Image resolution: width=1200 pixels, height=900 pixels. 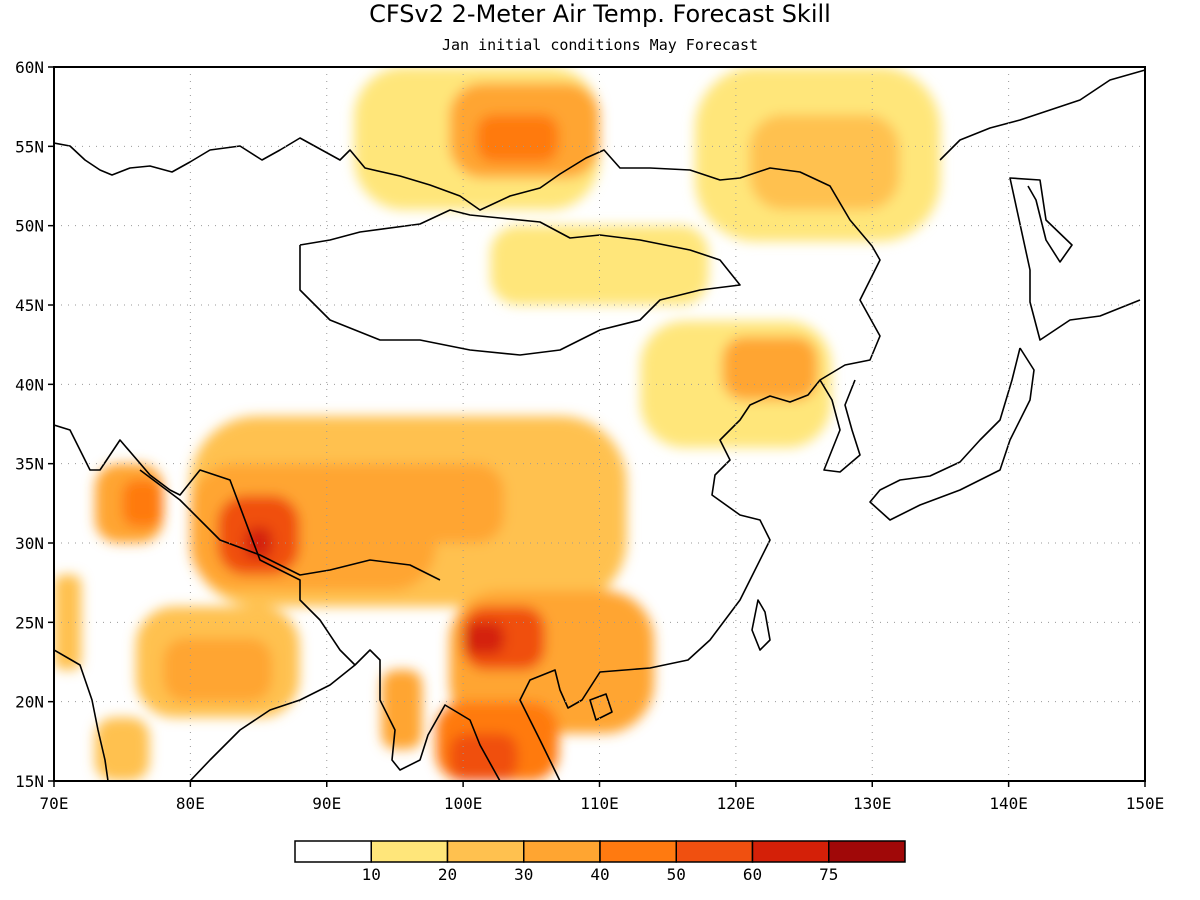 I want to click on russia-far-east-coast, so click(x=1042, y=115).